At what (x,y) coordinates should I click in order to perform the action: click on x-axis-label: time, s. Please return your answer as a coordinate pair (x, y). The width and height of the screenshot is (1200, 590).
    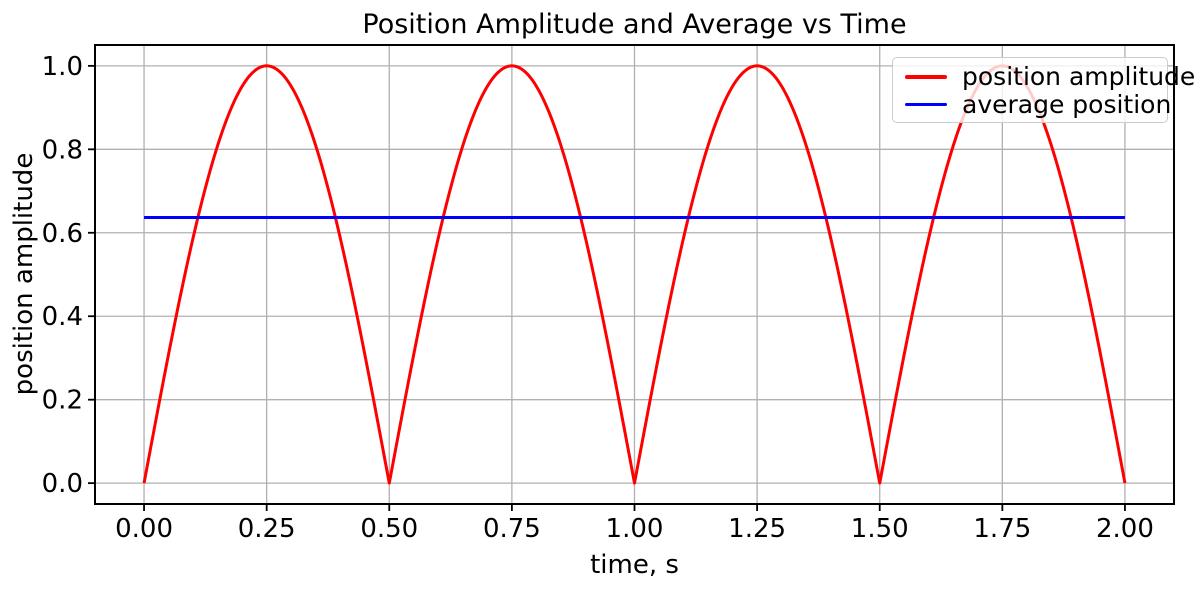
    Looking at the image, I should click on (634, 565).